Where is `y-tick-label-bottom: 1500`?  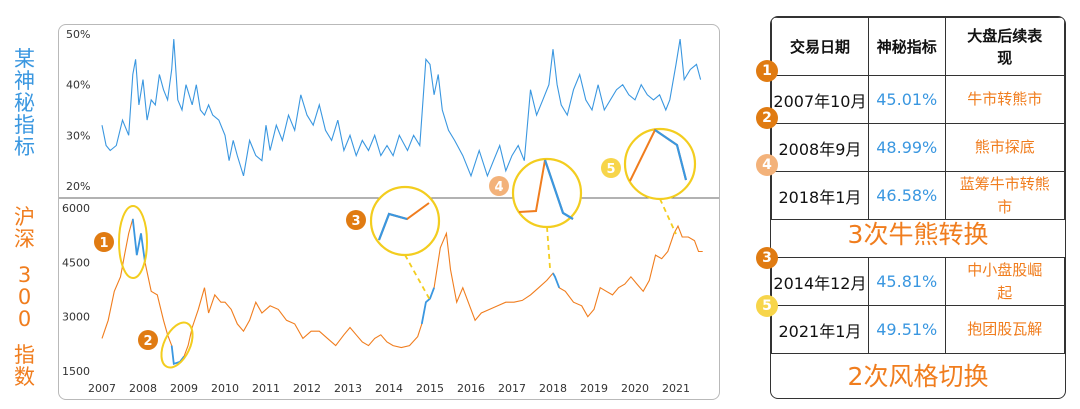 y-tick-label-bottom: 1500 is located at coordinates (76, 371).